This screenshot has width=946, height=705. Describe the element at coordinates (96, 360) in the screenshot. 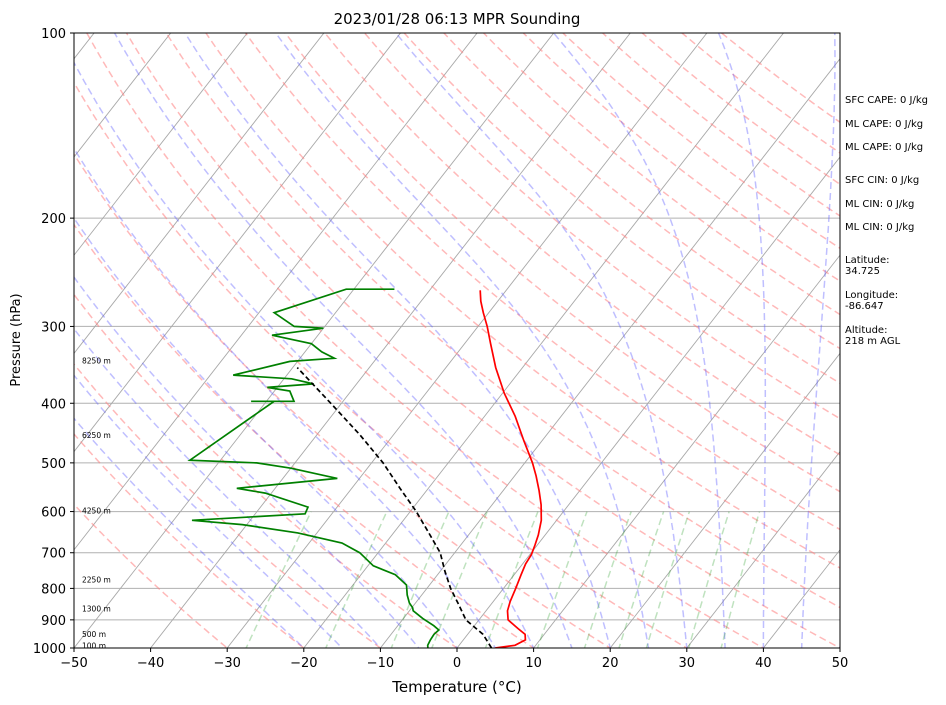

I see `height-label: 8250 m` at that location.